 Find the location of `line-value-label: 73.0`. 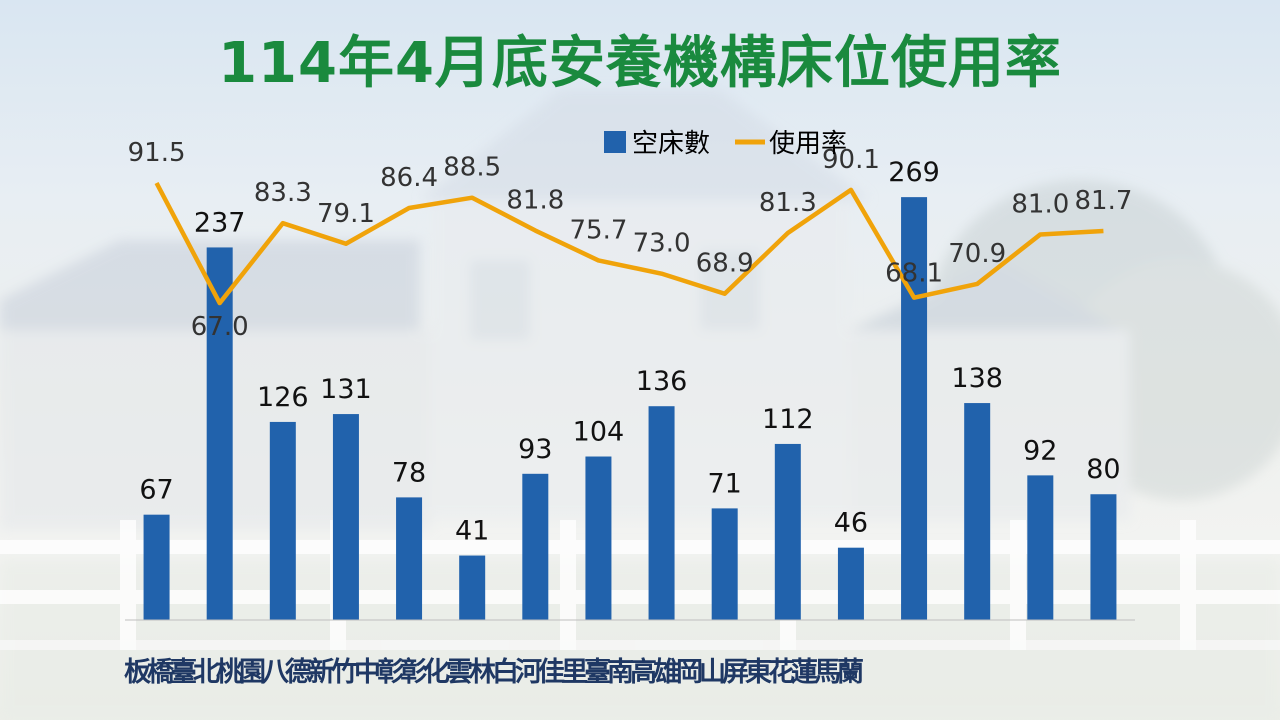

line-value-label: 73.0 is located at coordinates (662, 244).